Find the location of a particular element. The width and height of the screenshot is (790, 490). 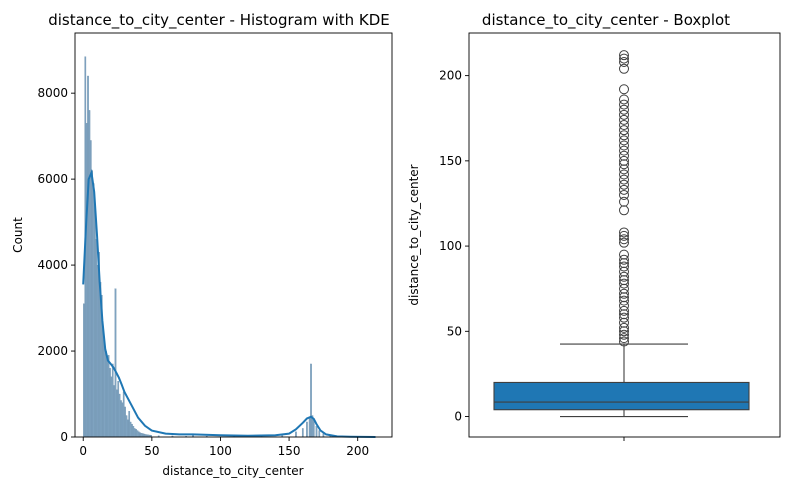

boxplot-y-tick-label: 0 is located at coordinates (458, 417).